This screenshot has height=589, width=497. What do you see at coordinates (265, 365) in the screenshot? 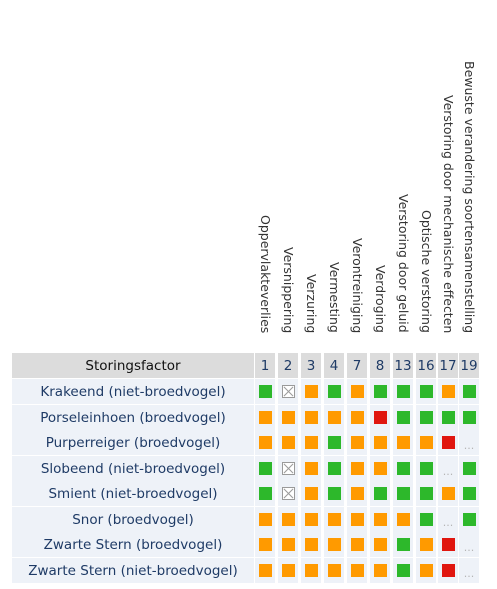
I see `column-number-1: 1` at bounding box center [265, 365].